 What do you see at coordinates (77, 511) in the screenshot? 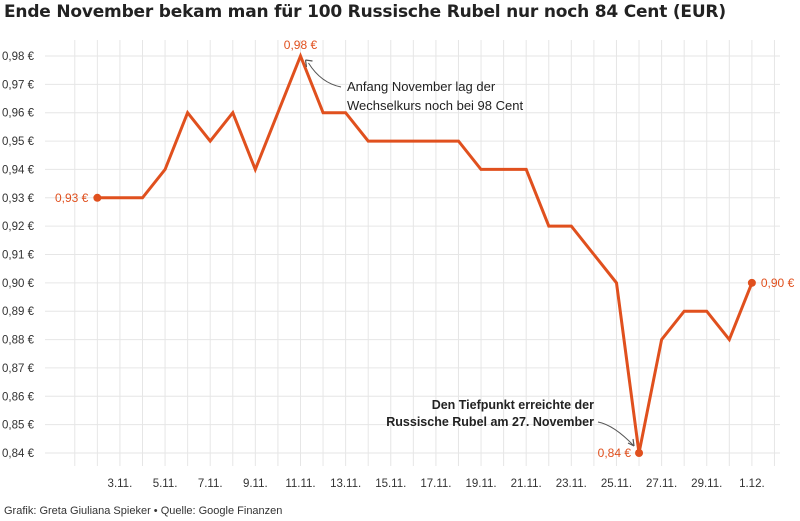
I see `author-credit: Grafik: Greta Giuliana Spieker` at bounding box center [77, 511].